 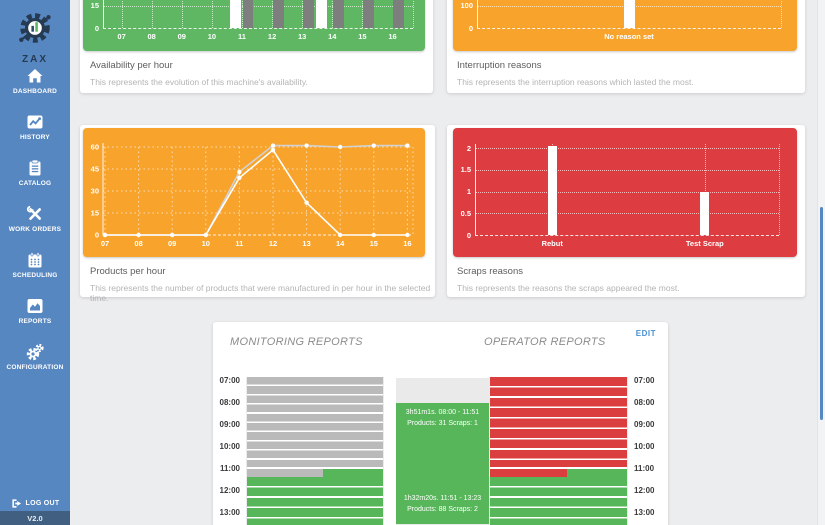 I want to click on x-tick-label: 15, so click(x=374, y=243).